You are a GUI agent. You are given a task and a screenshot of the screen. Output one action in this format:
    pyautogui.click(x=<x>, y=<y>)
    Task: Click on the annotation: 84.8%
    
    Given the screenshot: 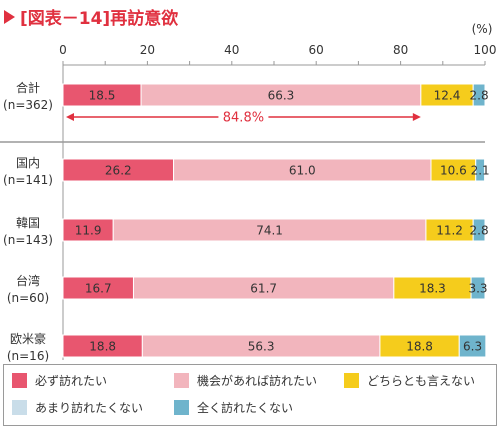 What is the action you would take?
    pyautogui.click(x=243, y=117)
    